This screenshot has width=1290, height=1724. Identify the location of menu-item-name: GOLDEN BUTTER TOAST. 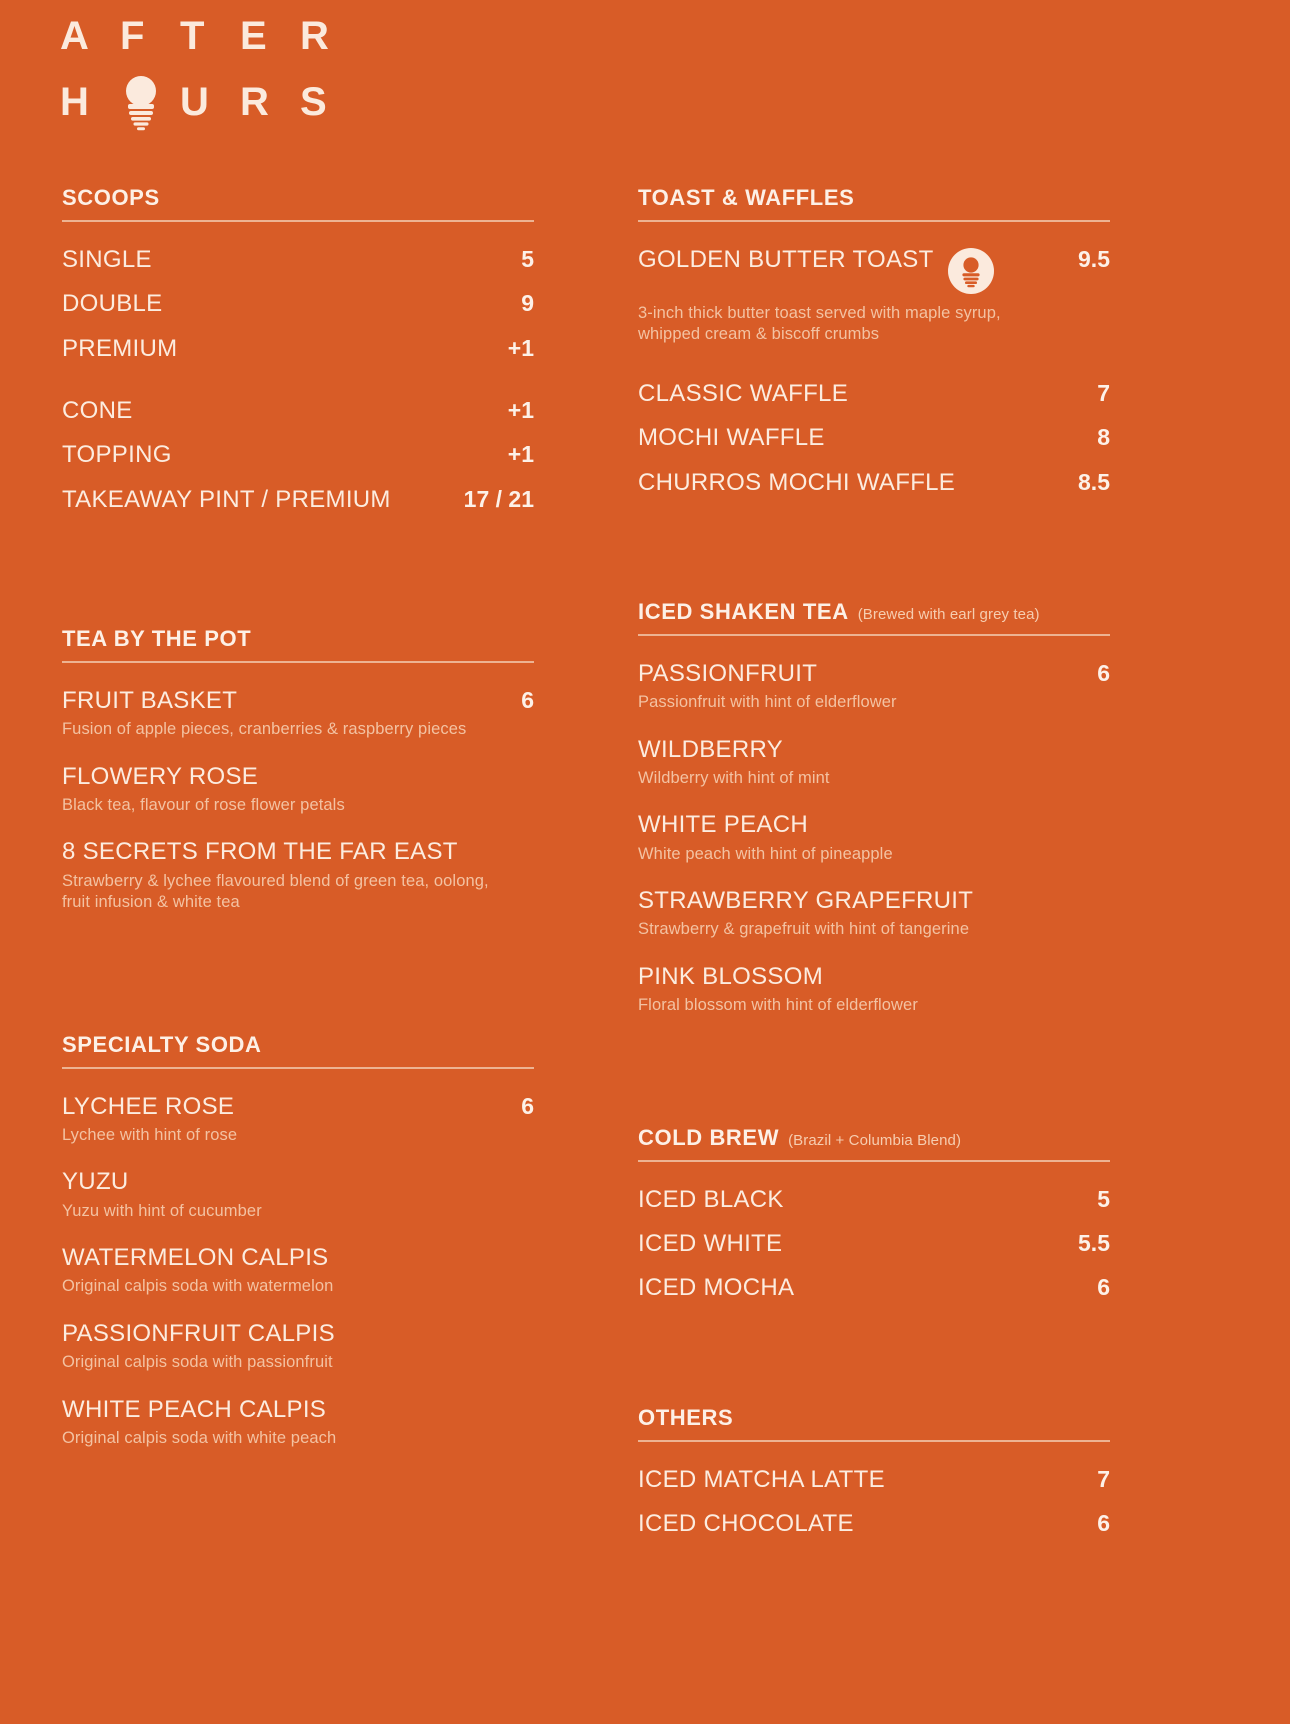
(786, 259).